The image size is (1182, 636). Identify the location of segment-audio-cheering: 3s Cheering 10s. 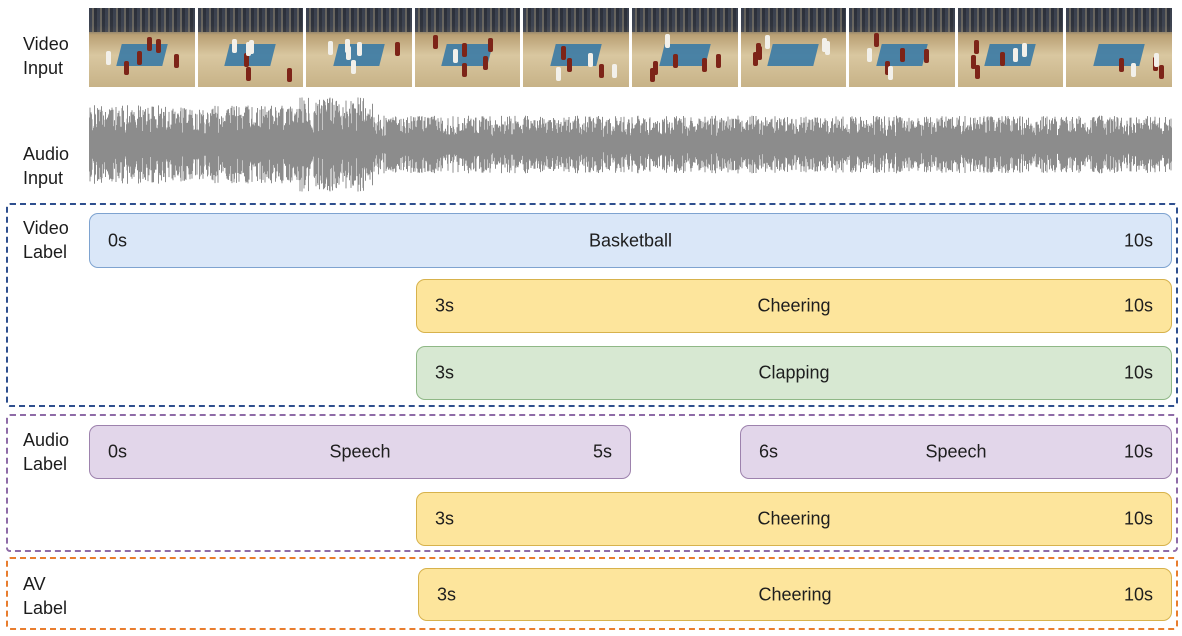
(794, 519).